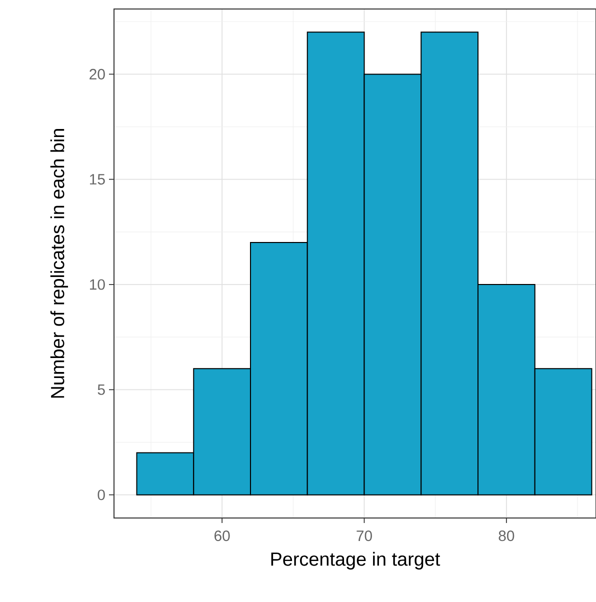 This screenshot has width=596, height=602. I want to click on y-tick-label: 10, so click(97, 284).